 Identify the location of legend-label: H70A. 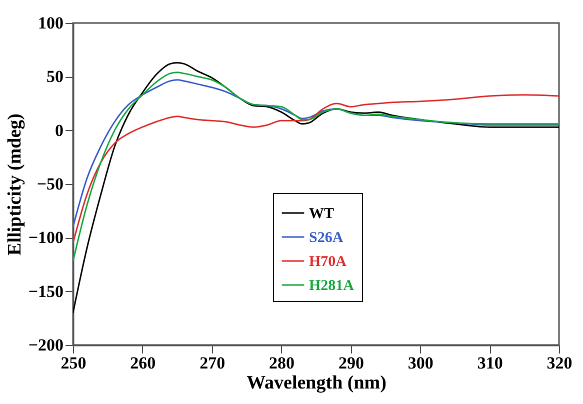
(328, 262).